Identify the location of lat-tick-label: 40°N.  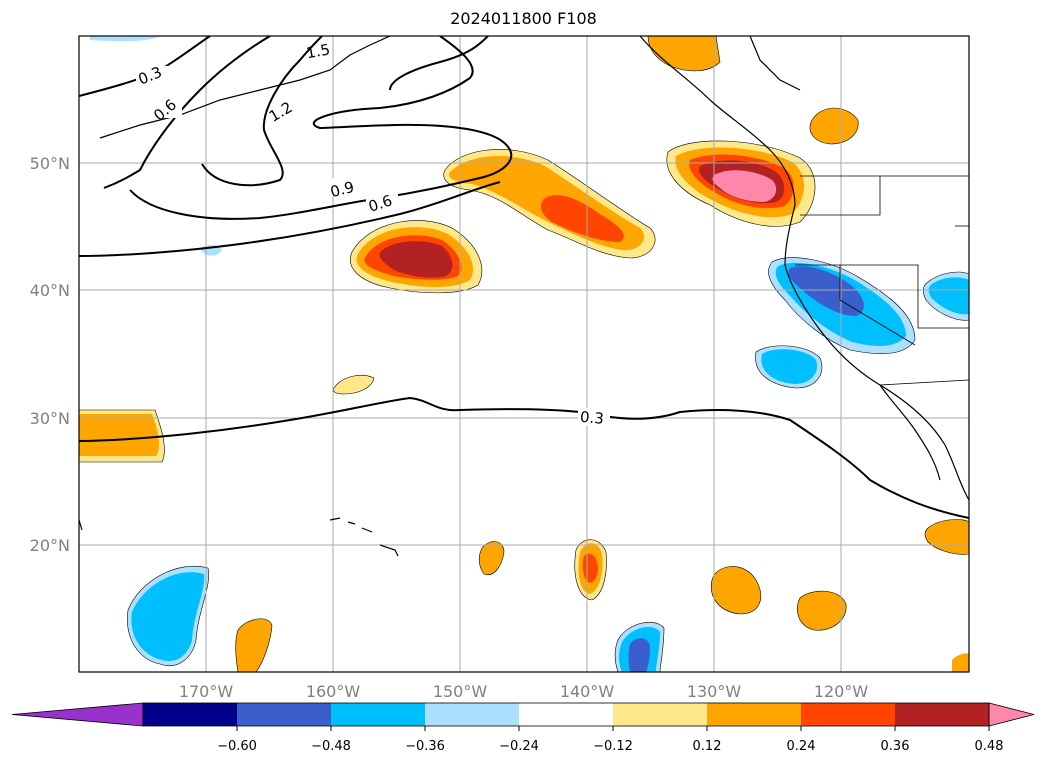
(50, 290).